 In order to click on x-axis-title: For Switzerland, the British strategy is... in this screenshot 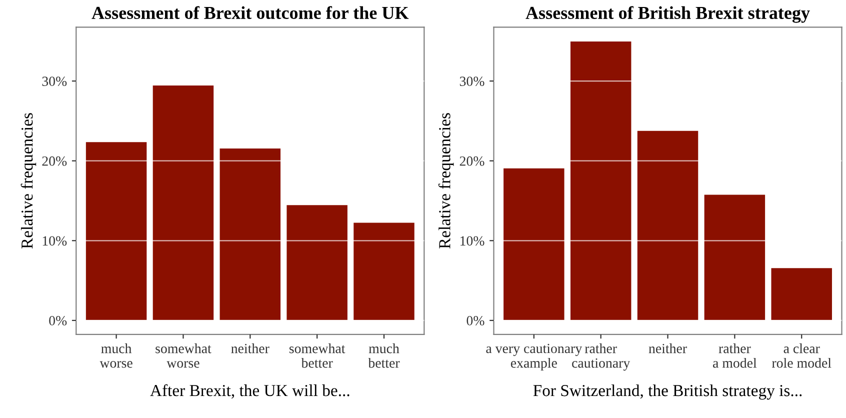, I will do `click(667, 392)`.